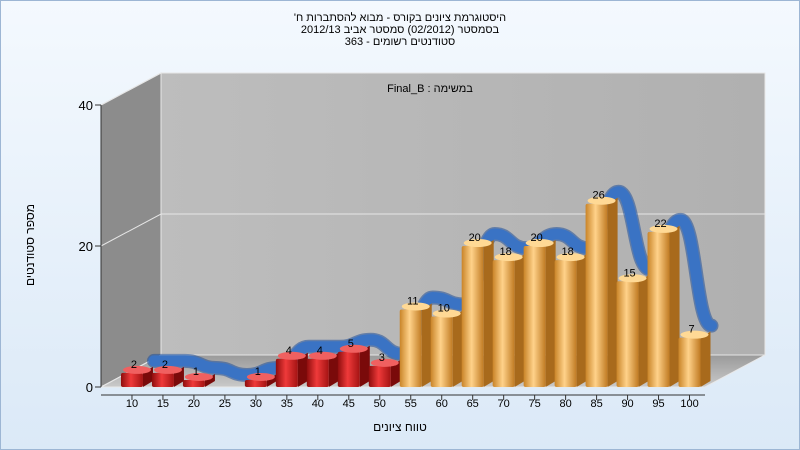 The image size is (800, 450). I want to click on bar-value-label: 22, so click(660, 224).